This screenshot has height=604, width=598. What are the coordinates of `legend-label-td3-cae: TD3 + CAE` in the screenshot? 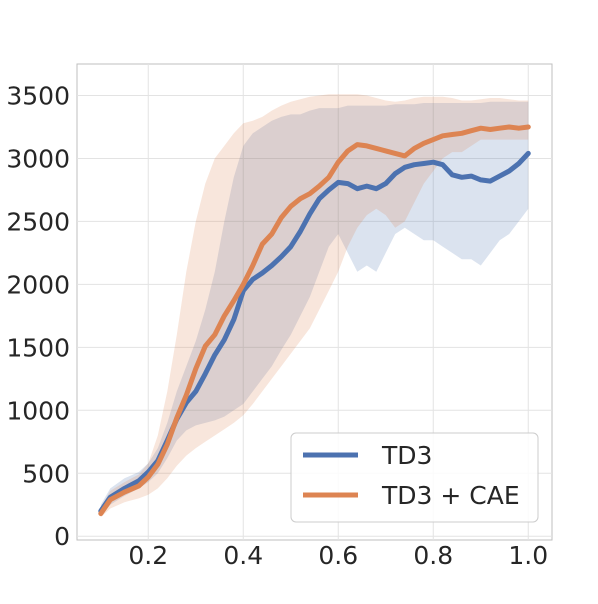 It's located at (450, 495).